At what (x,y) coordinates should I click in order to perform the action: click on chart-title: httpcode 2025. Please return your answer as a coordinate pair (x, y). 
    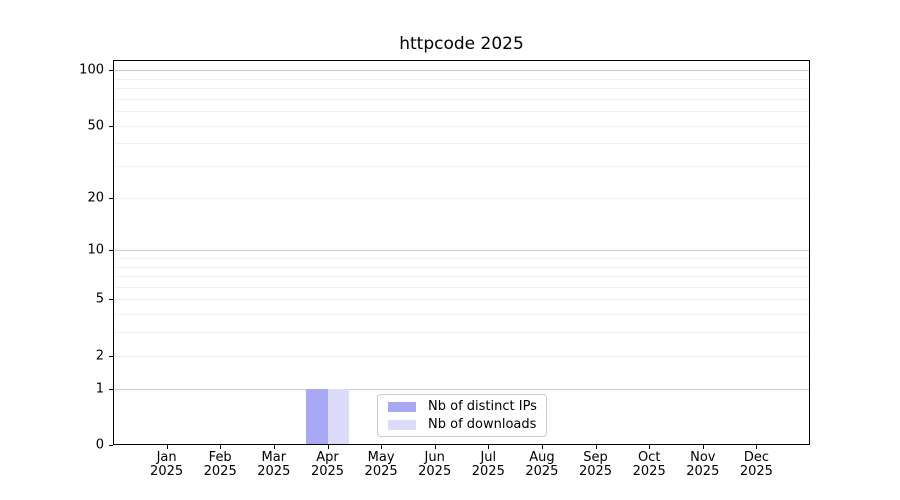
    Looking at the image, I should click on (461, 44).